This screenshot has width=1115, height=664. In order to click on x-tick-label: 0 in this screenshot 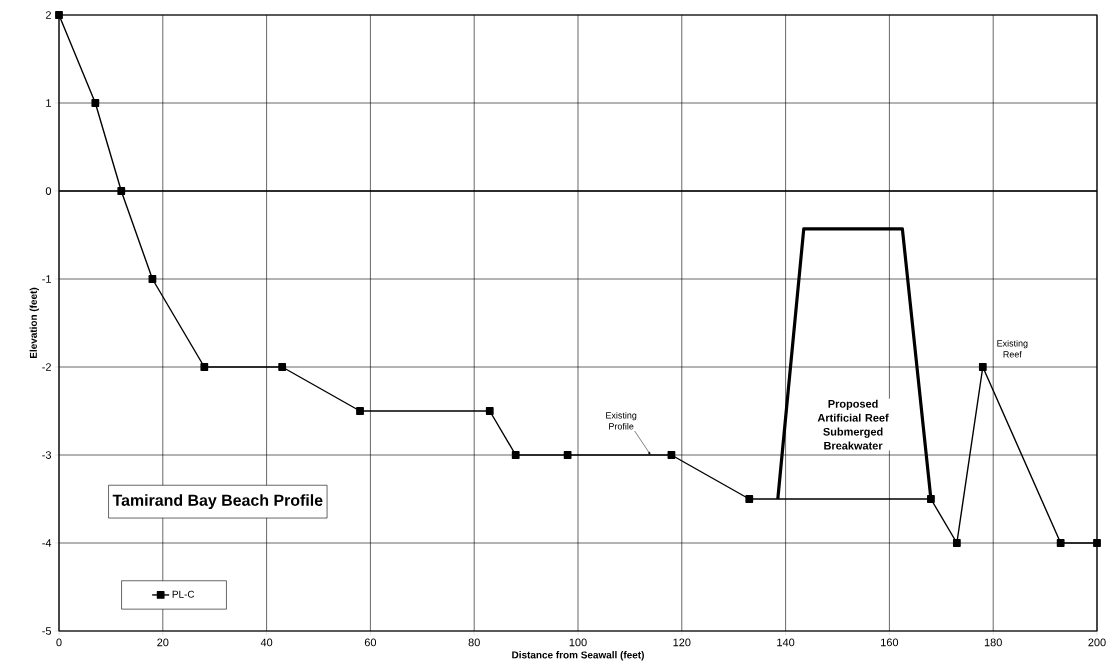, I will do `click(59, 642)`.